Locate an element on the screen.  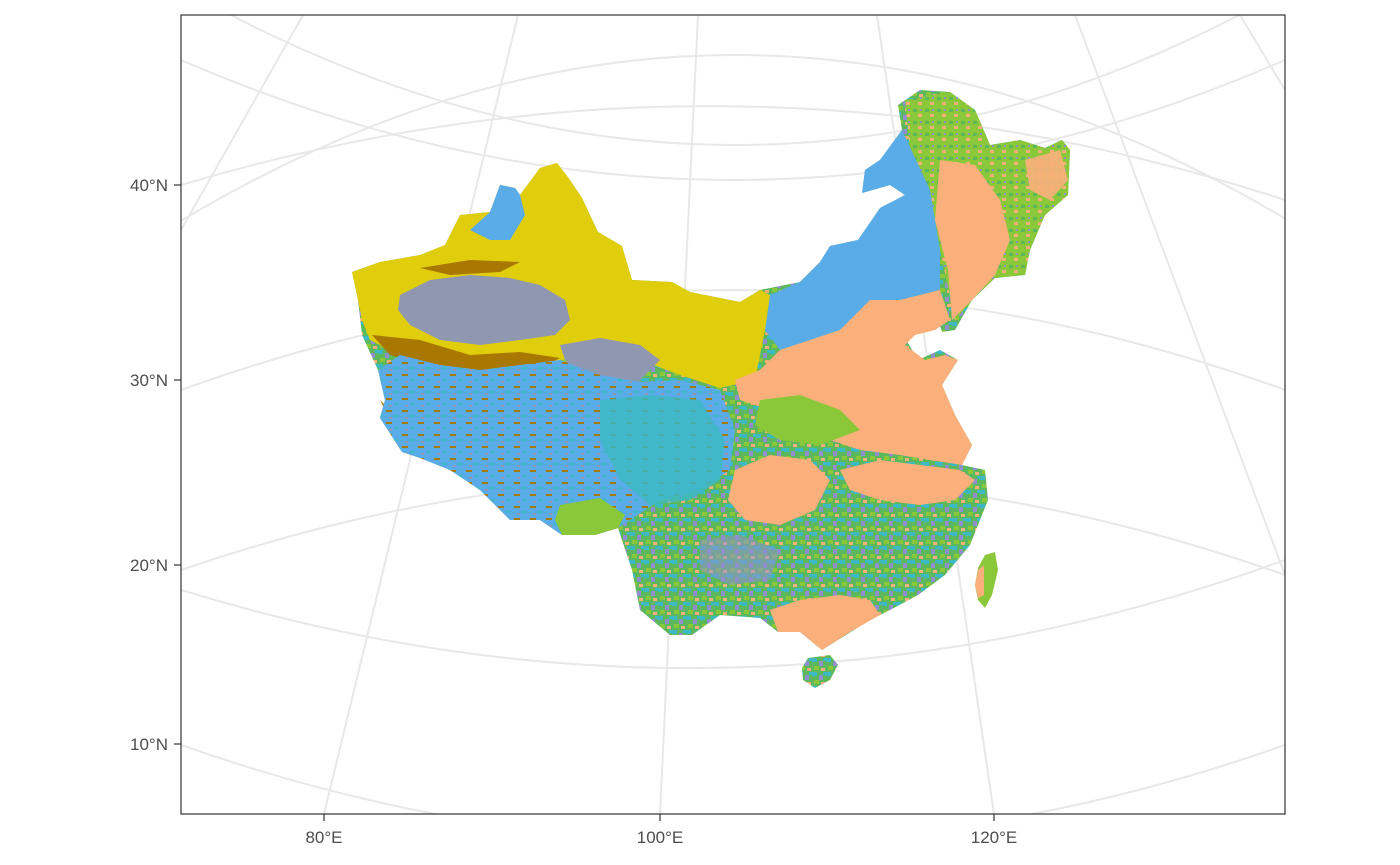
sichuan-basin is located at coordinates (779, 490).